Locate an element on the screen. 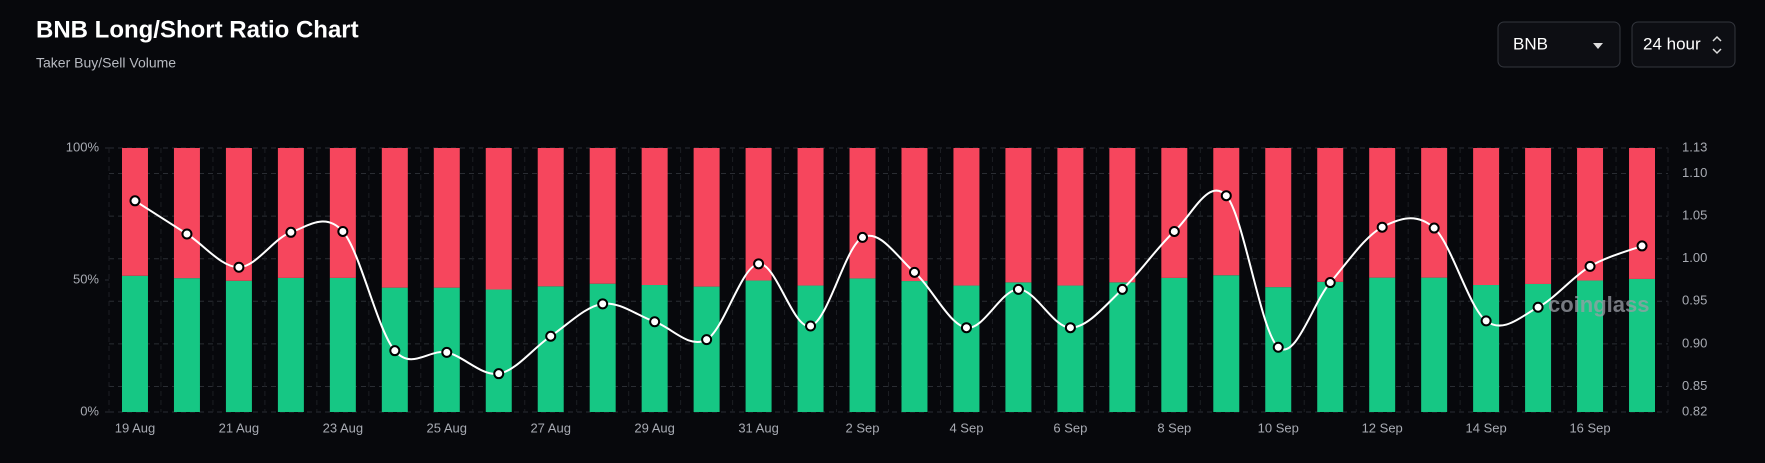  x-tick-label: 8 Sep is located at coordinates (1174, 427).